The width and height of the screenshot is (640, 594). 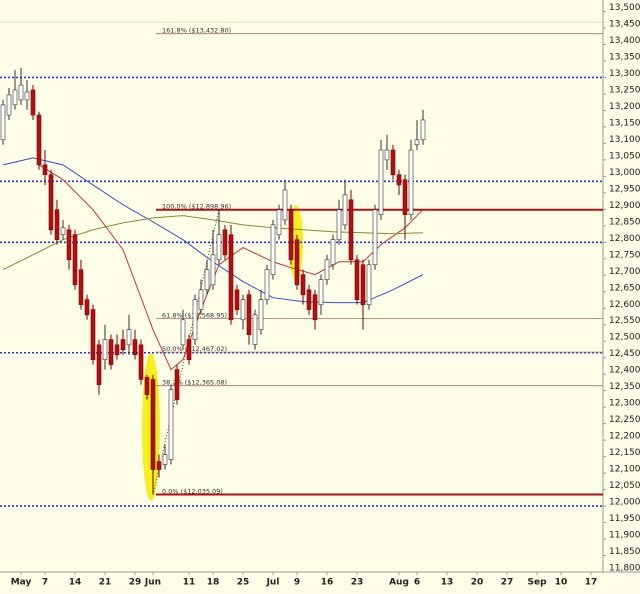 I want to click on x-tick-label: 9, so click(x=297, y=583).